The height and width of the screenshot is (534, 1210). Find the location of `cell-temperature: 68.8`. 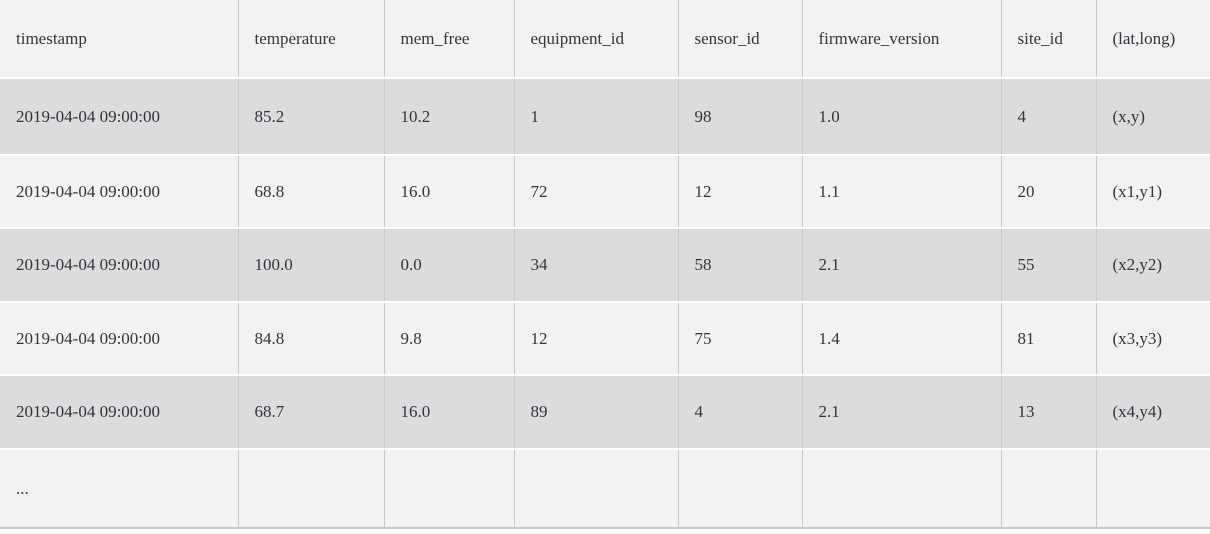

cell-temperature: 68.8 is located at coordinates (310, 191).